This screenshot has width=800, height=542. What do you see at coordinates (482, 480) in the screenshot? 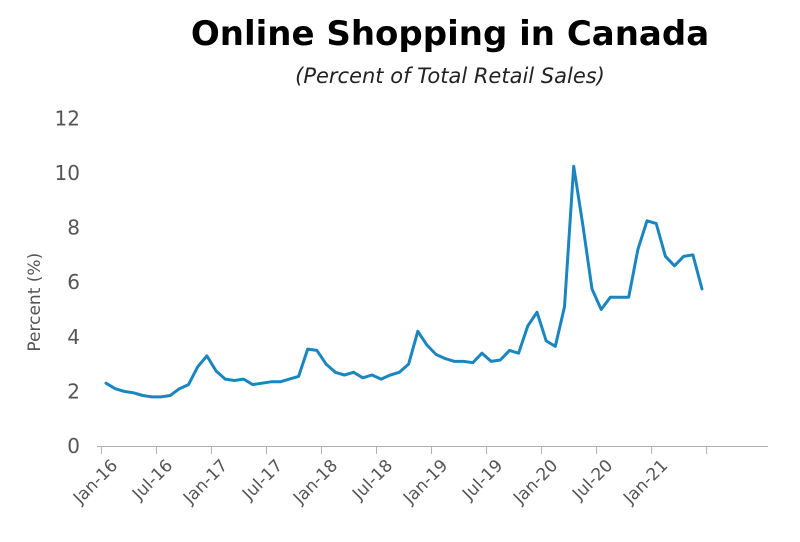
I see `x-tick-label: Jul-19` at bounding box center [482, 480].